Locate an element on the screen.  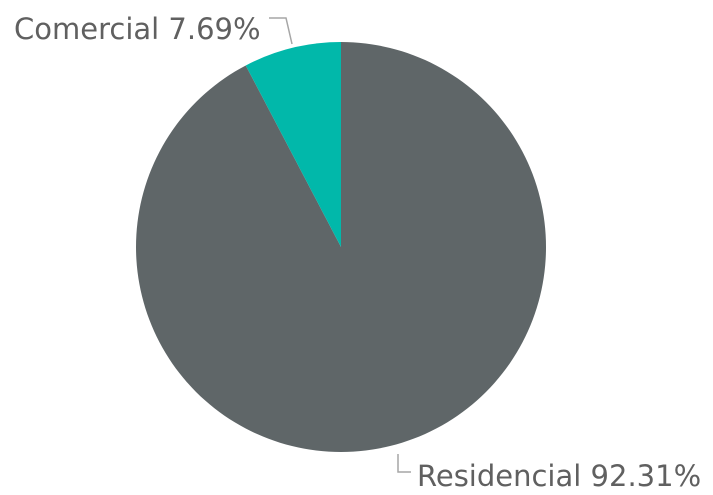
leader-line-comercial is located at coordinates (281, 31).